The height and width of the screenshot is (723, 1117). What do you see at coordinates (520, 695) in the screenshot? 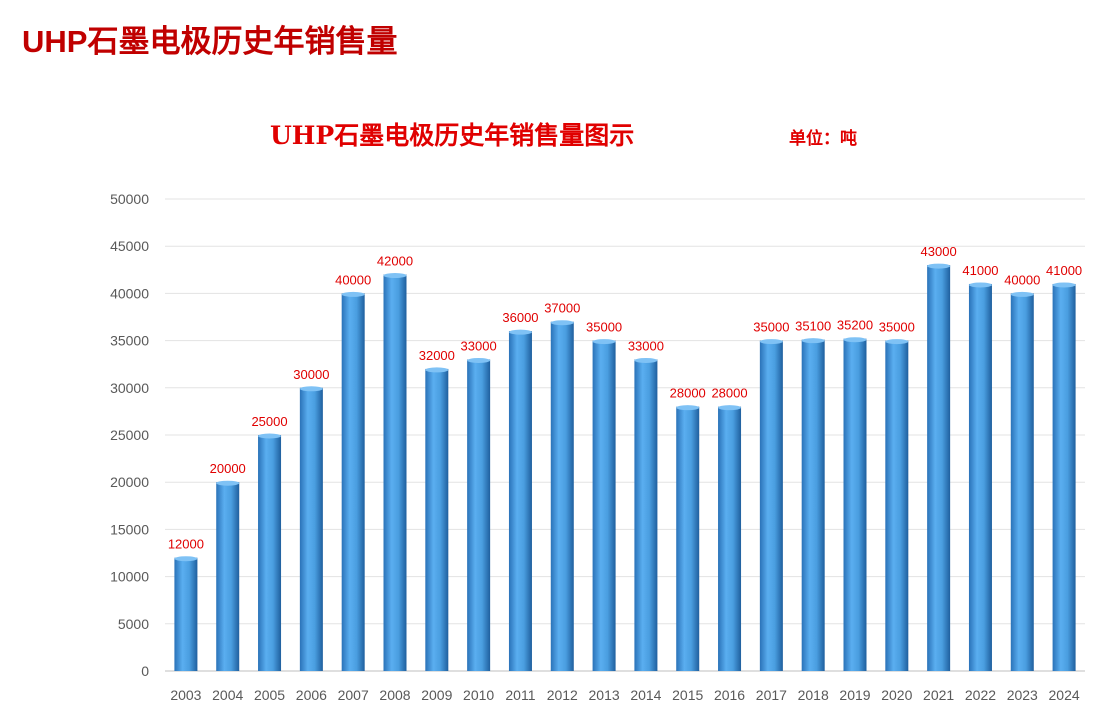
I see `x-tick-label: 2011` at bounding box center [520, 695].